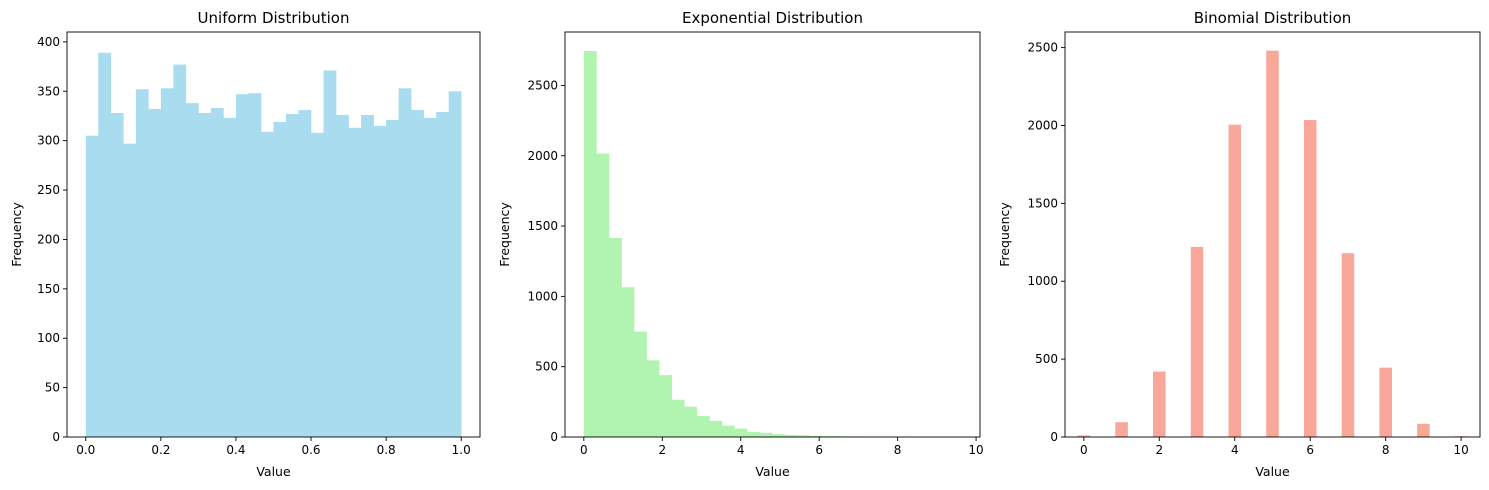 The image size is (1489, 490). Describe the element at coordinates (235, 450) in the screenshot. I see `uniform-x-tick-label: 0.4` at that location.